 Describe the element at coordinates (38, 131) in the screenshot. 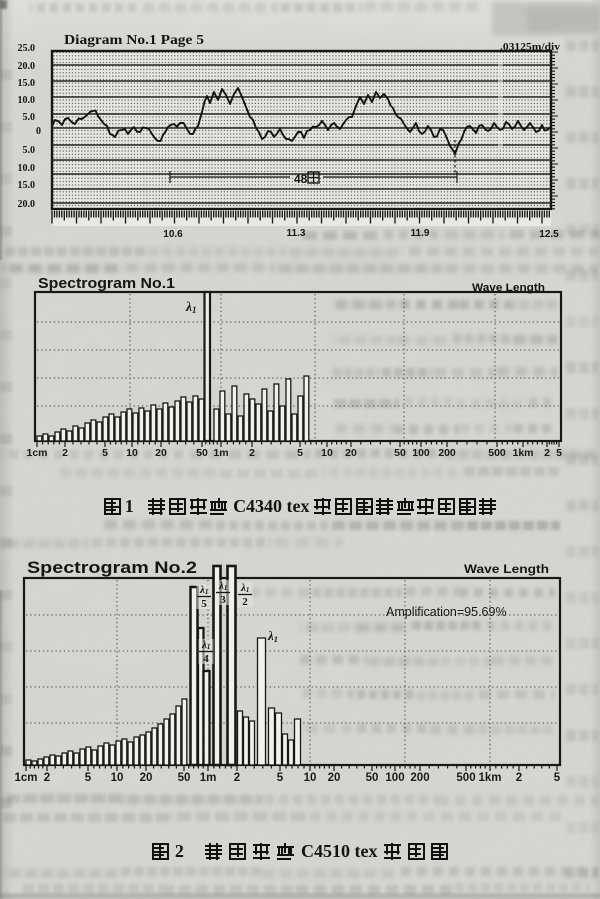

I see `svg-text: 0` at that location.